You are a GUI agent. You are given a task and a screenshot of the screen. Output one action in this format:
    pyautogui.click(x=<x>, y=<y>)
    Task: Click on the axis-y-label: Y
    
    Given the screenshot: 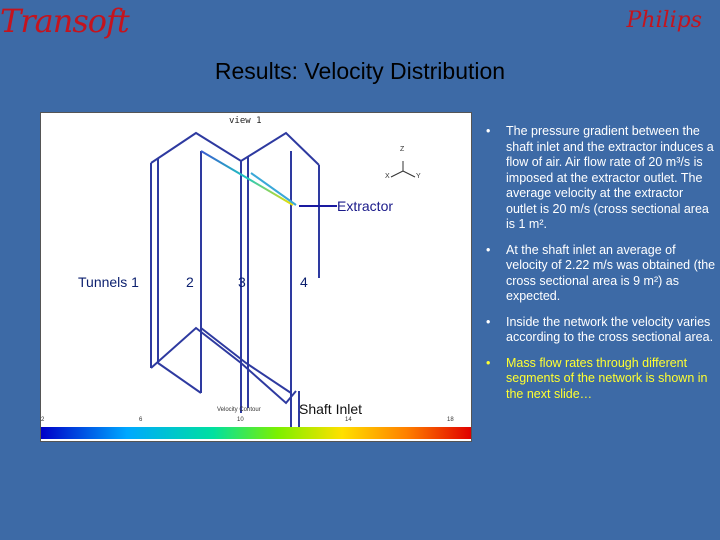 What is the action you would take?
    pyautogui.click(x=418, y=176)
    